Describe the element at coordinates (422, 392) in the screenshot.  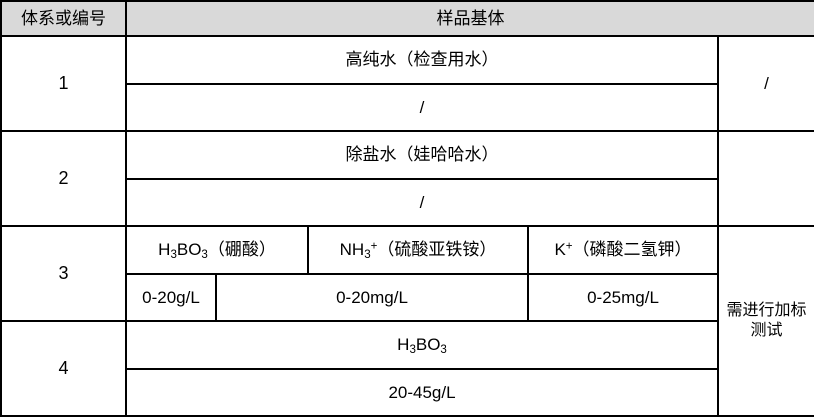
I see `row-4-concentration: 20-45g/L` at that location.